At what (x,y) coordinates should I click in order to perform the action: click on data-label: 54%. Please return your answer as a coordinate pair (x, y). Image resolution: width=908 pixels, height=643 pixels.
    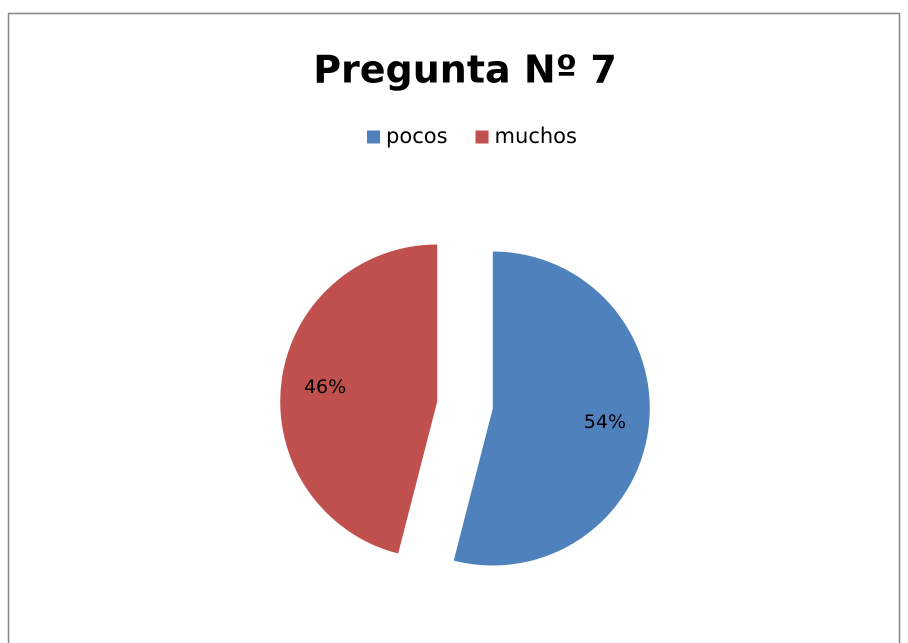
    Looking at the image, I should click on (605, 422).